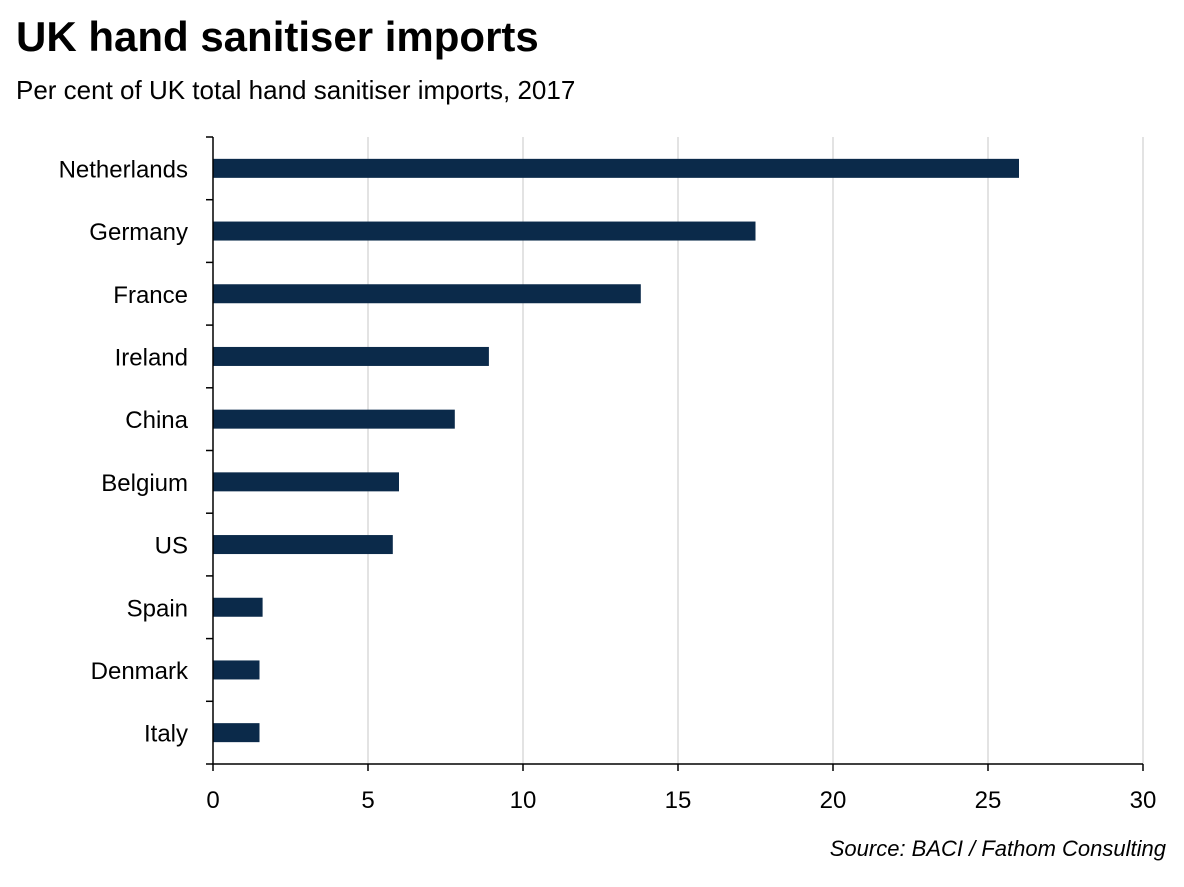 The width and height of the screenshot is (1184, 887). What do you see at coordinates (150, 295) in the screenshot?
I see `category-label: France` at bounding box center [150, 295].